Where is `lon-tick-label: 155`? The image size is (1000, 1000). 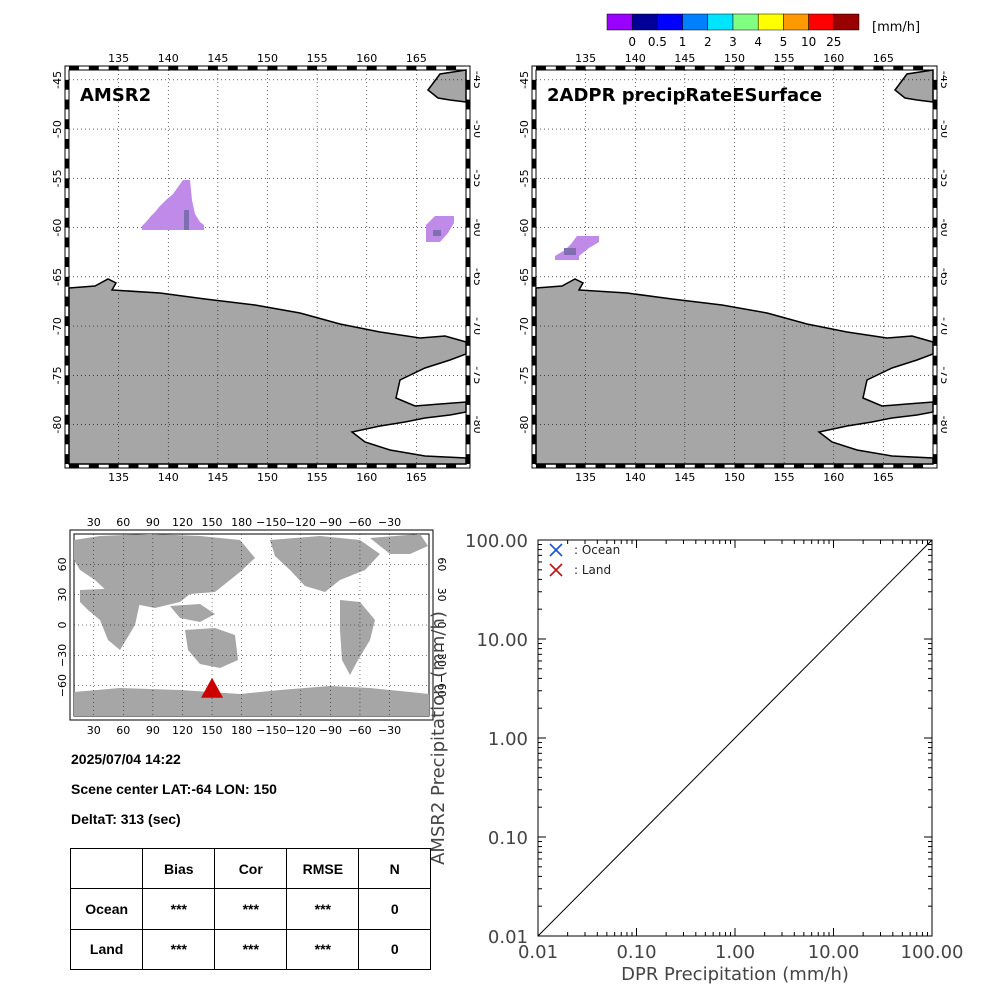
lon-tick-label: 155 is located at coordinates (317, 477).